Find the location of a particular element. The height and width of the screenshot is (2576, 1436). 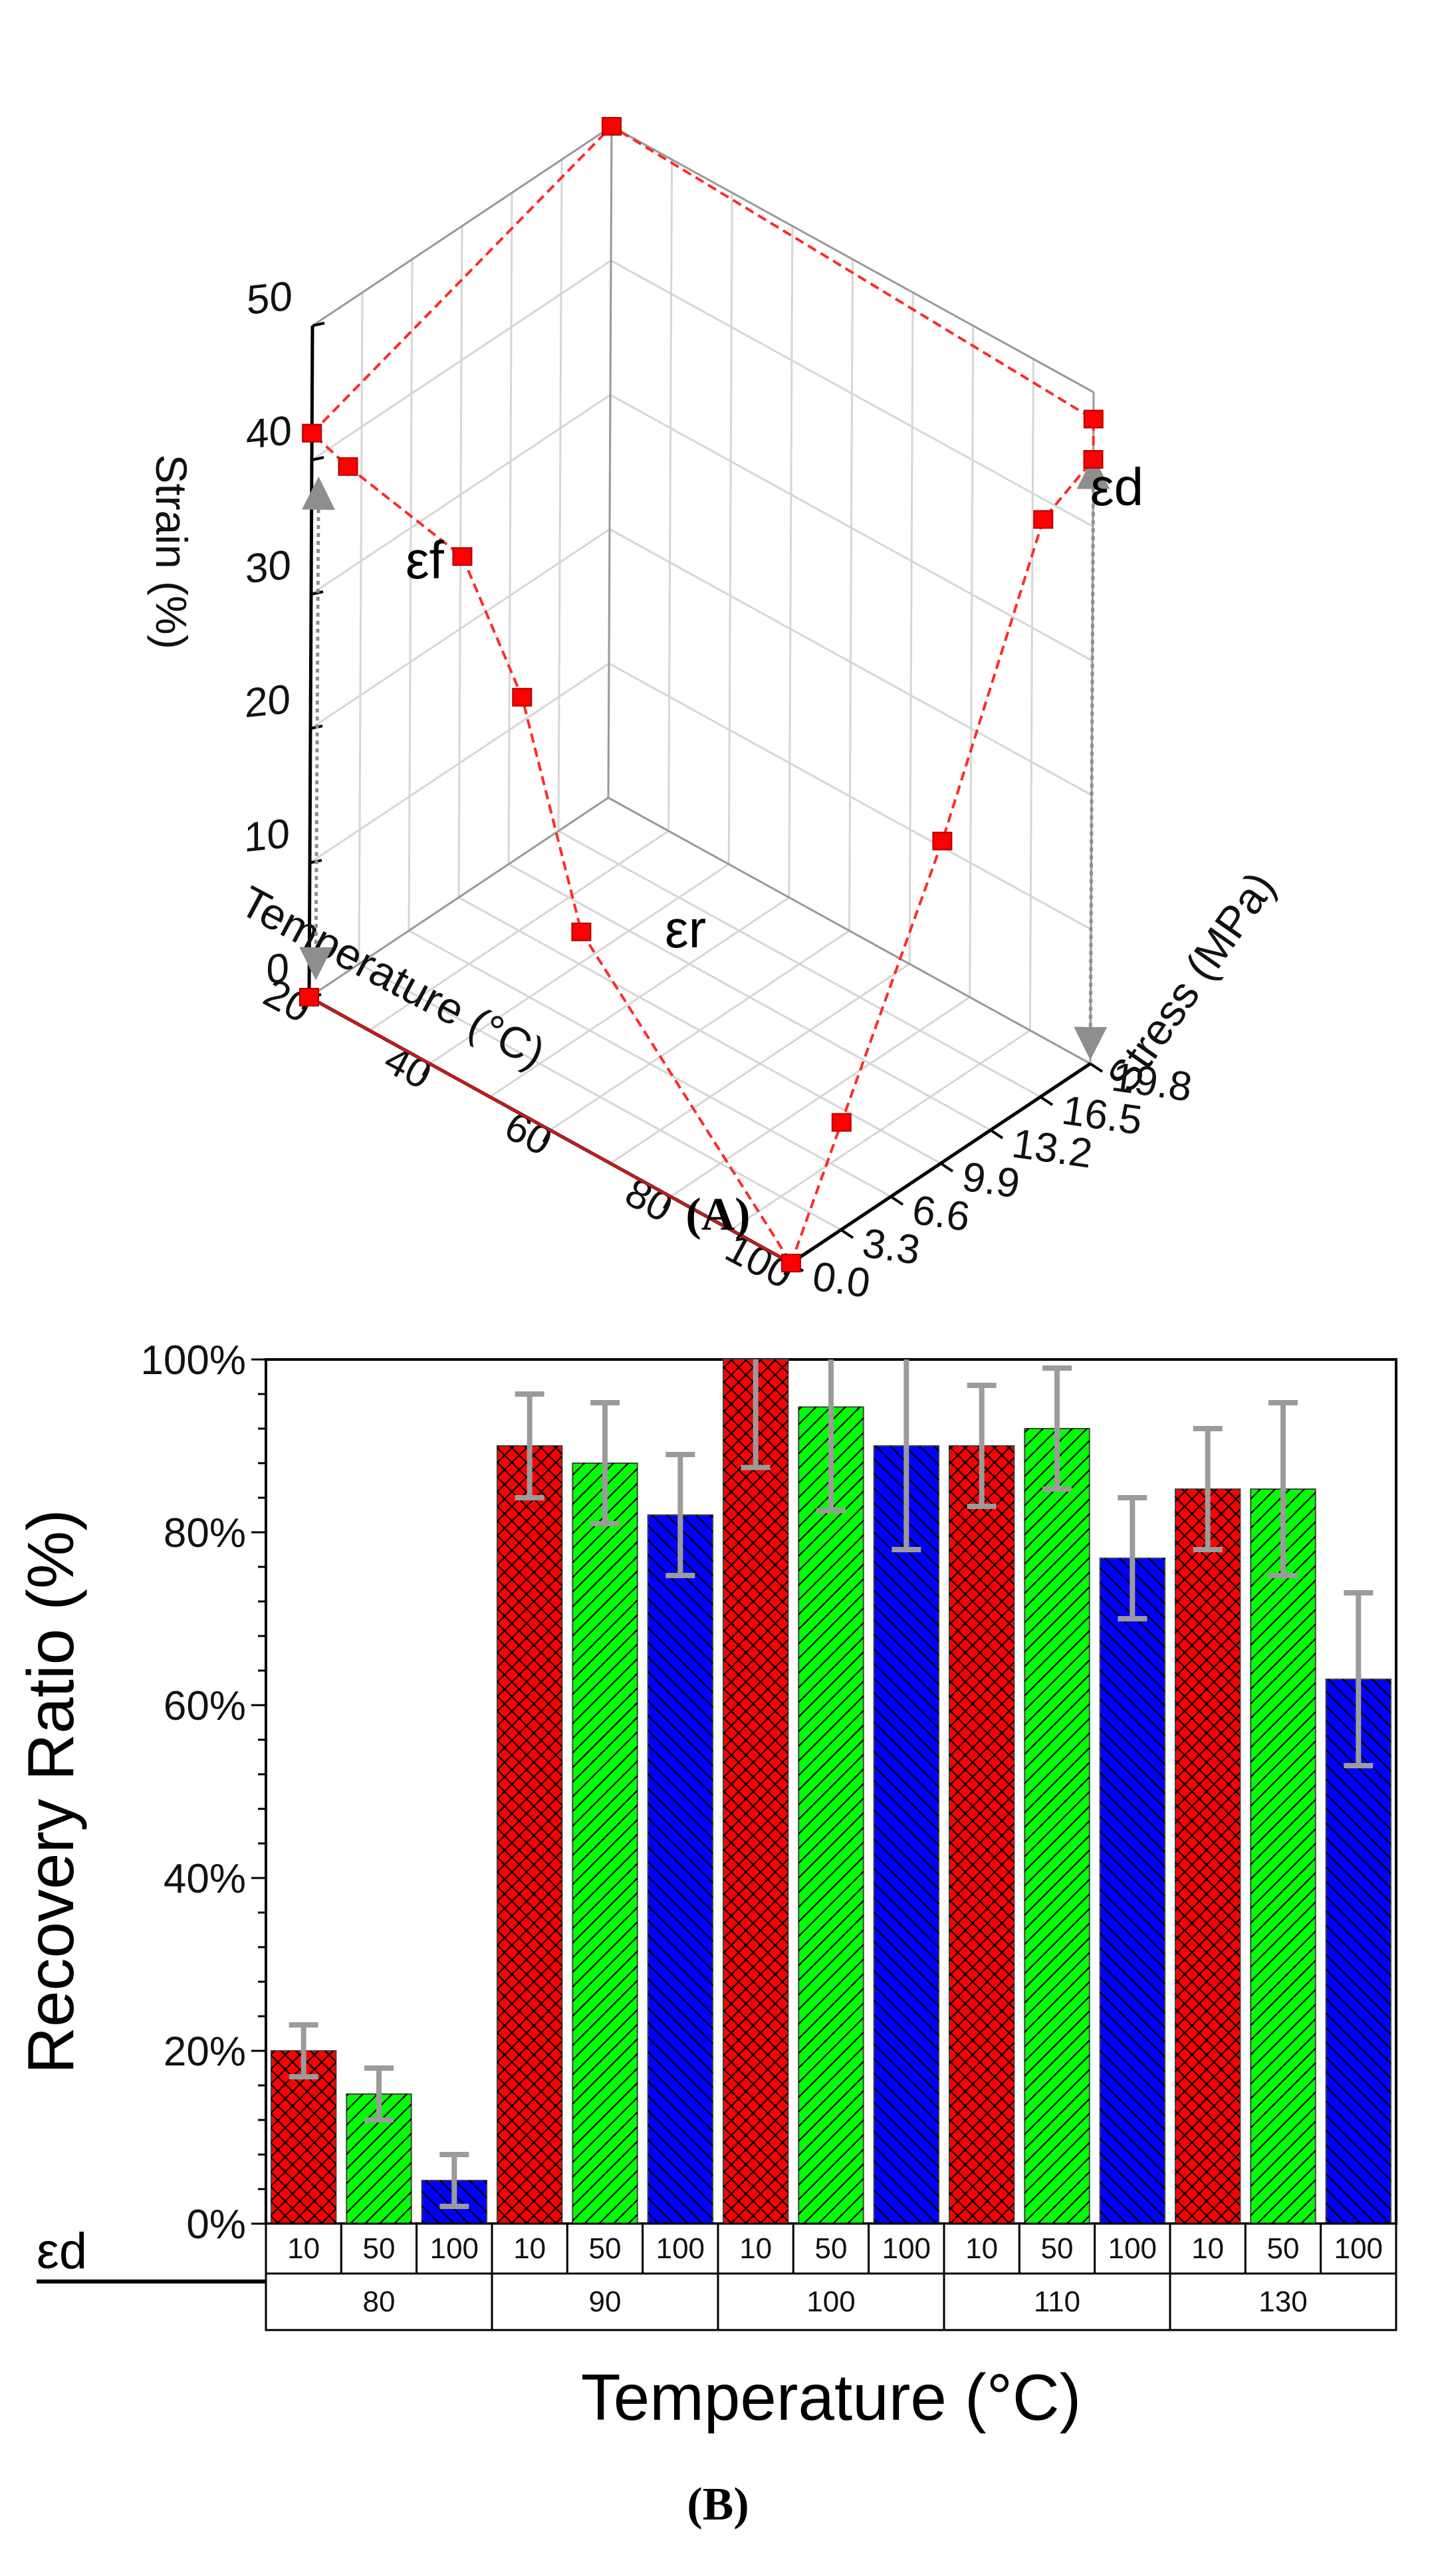

eps-f-annotation: εf is located at coordinates (425, 560).